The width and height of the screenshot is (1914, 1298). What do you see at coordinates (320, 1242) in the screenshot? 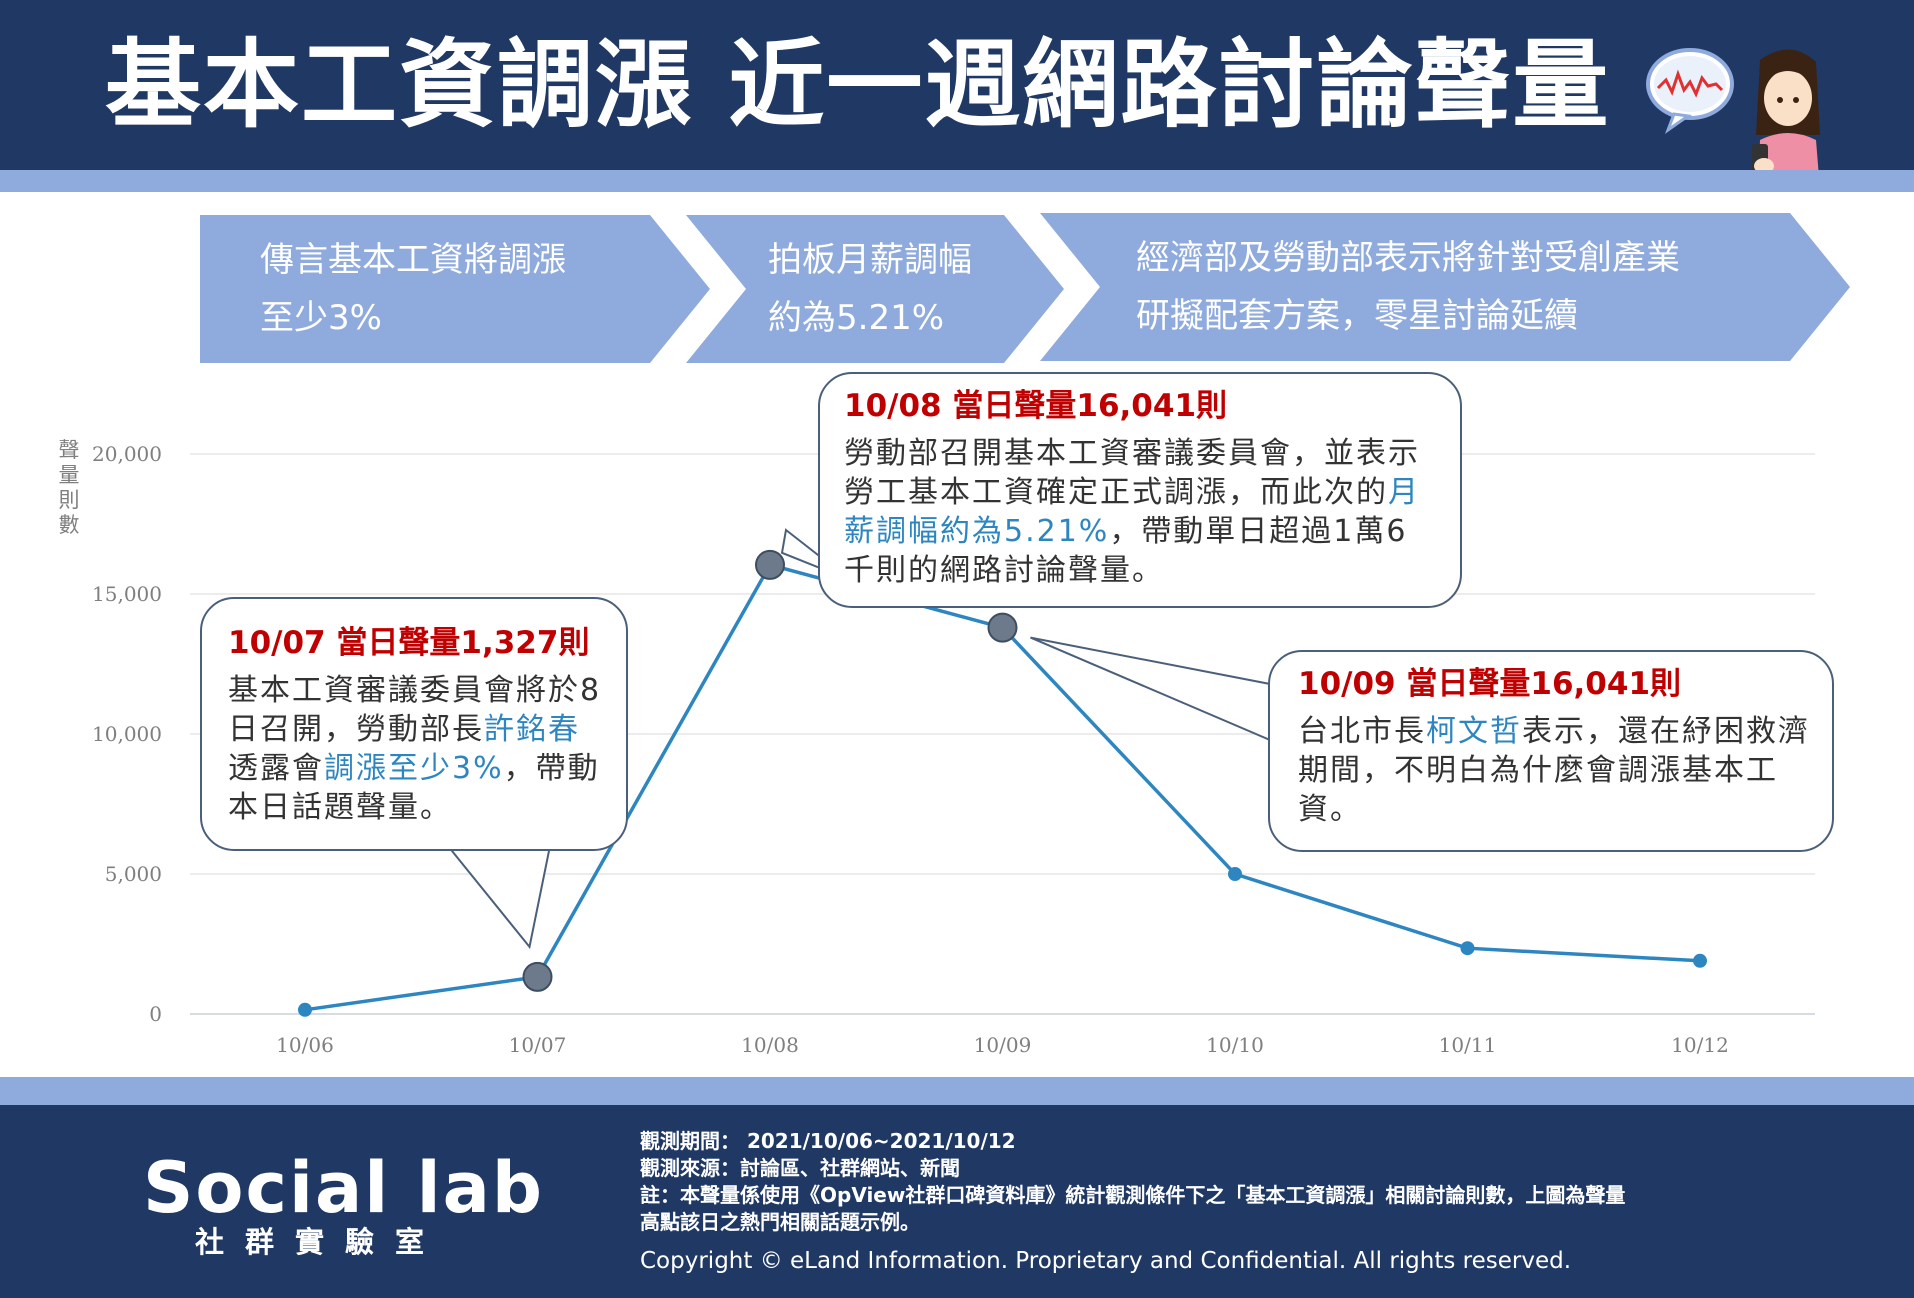
I see `logo-subtitle: 社群實驗室` at bounding box center [320, 1242].